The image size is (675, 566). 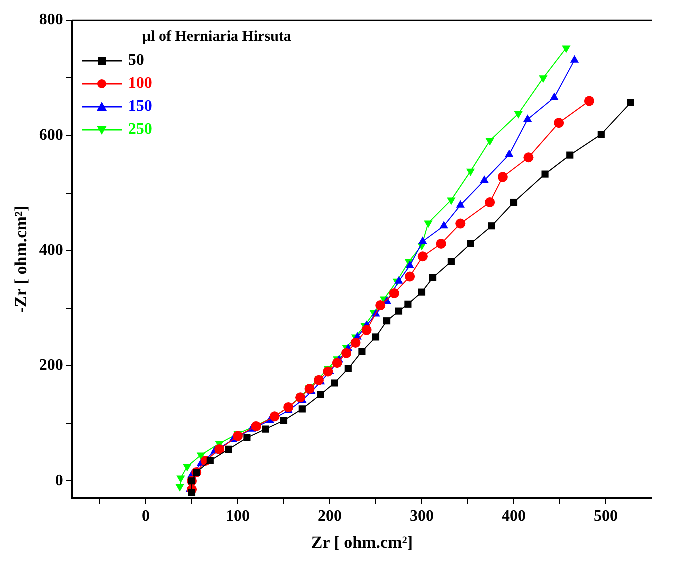 What do you see at coordinates (136, 61) in the screenshot?
I see `legend-label: 50` at bounding box center [136, 61].